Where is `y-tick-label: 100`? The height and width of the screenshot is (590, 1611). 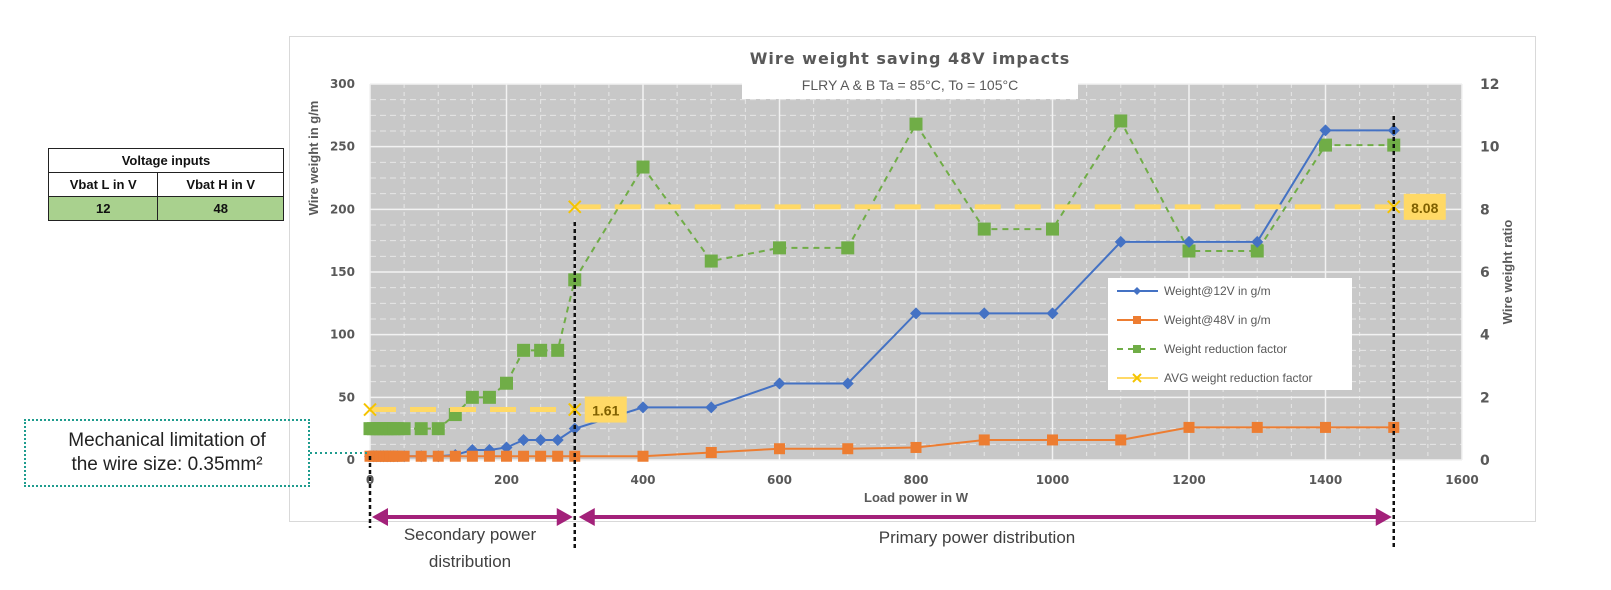
y-tick-label: 100 is located at coordinates (342, 335).